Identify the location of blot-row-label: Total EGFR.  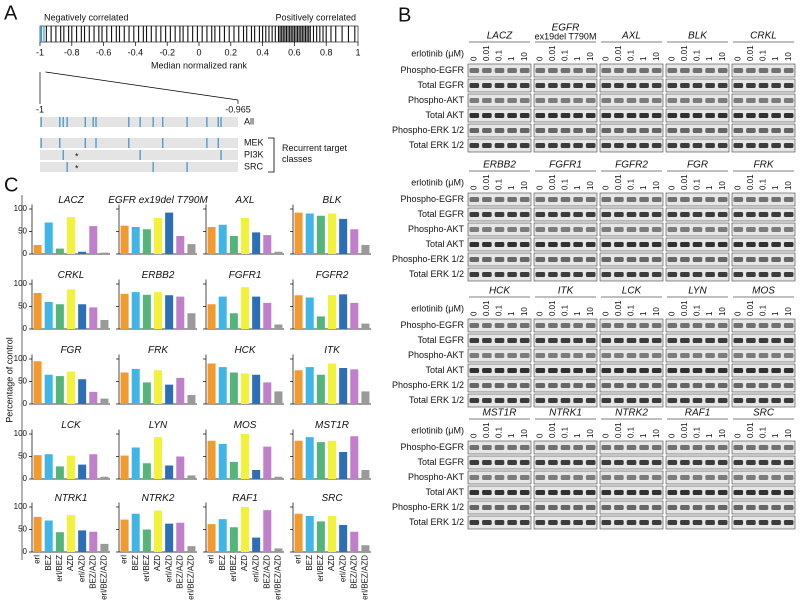
(440, 462).